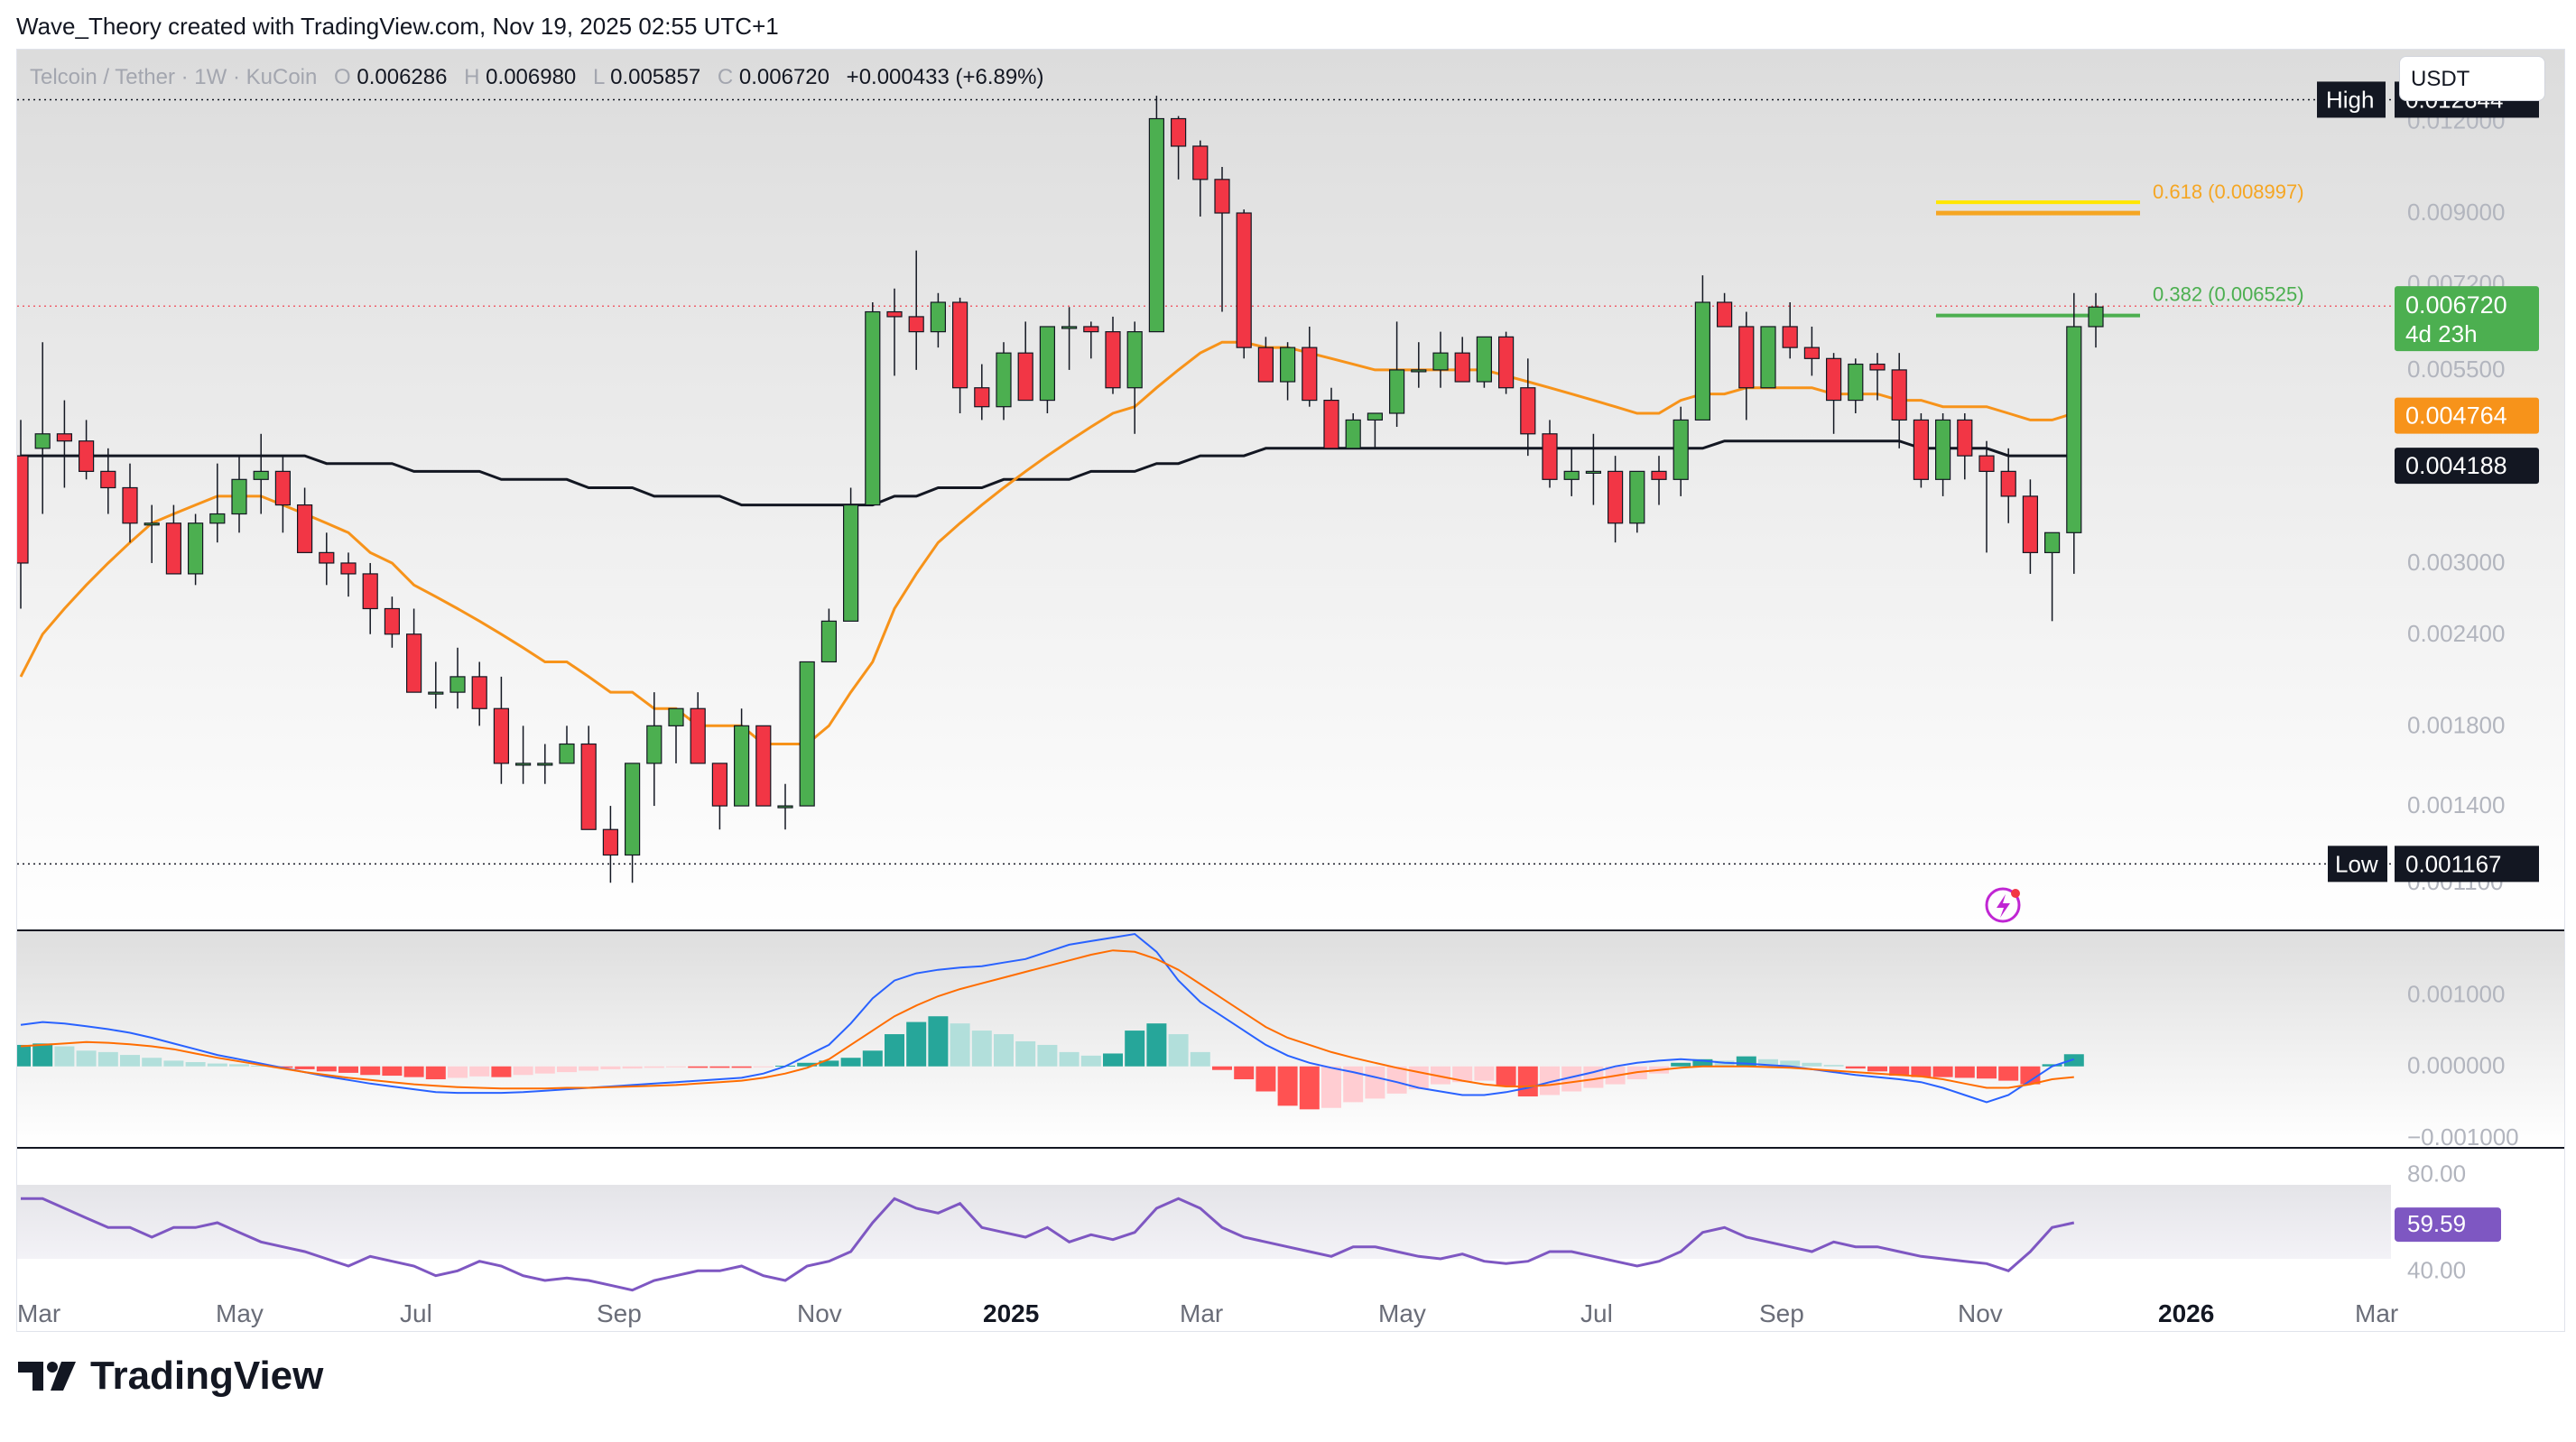 The height and width of the screenshot is (1442, 2576). What do you see at coordinates (2456, 804) in the screenshot?
I see `price-tick-label: 0.001400` at bounding box center [2456, 804].